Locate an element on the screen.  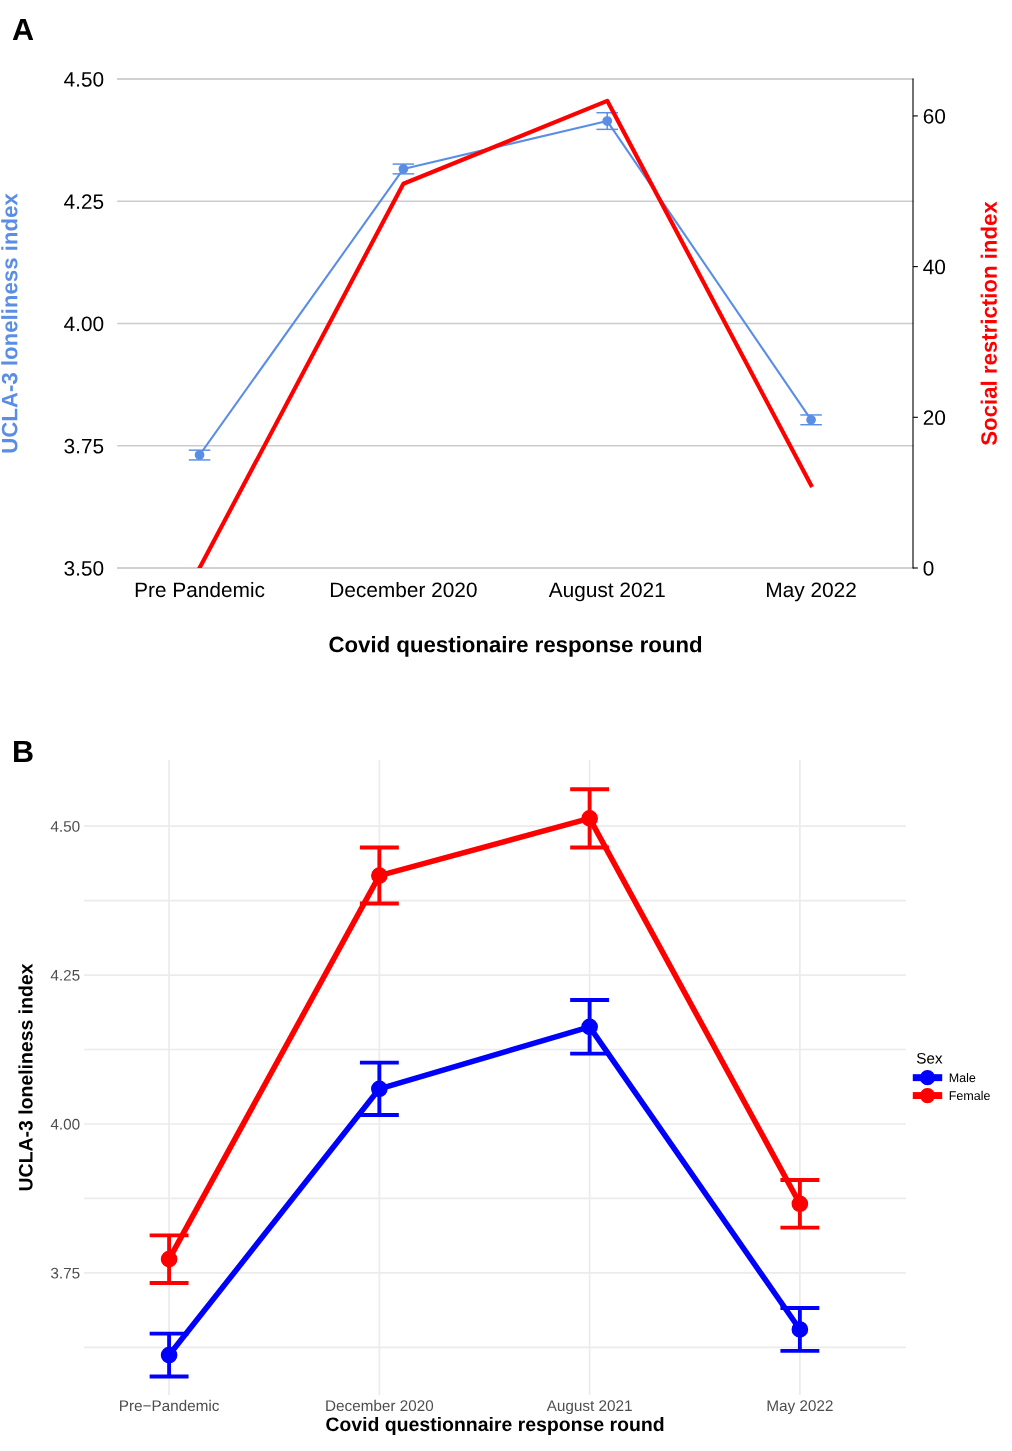
x-tick-label: Pre Pandemic is located at coordinates (200, 589).